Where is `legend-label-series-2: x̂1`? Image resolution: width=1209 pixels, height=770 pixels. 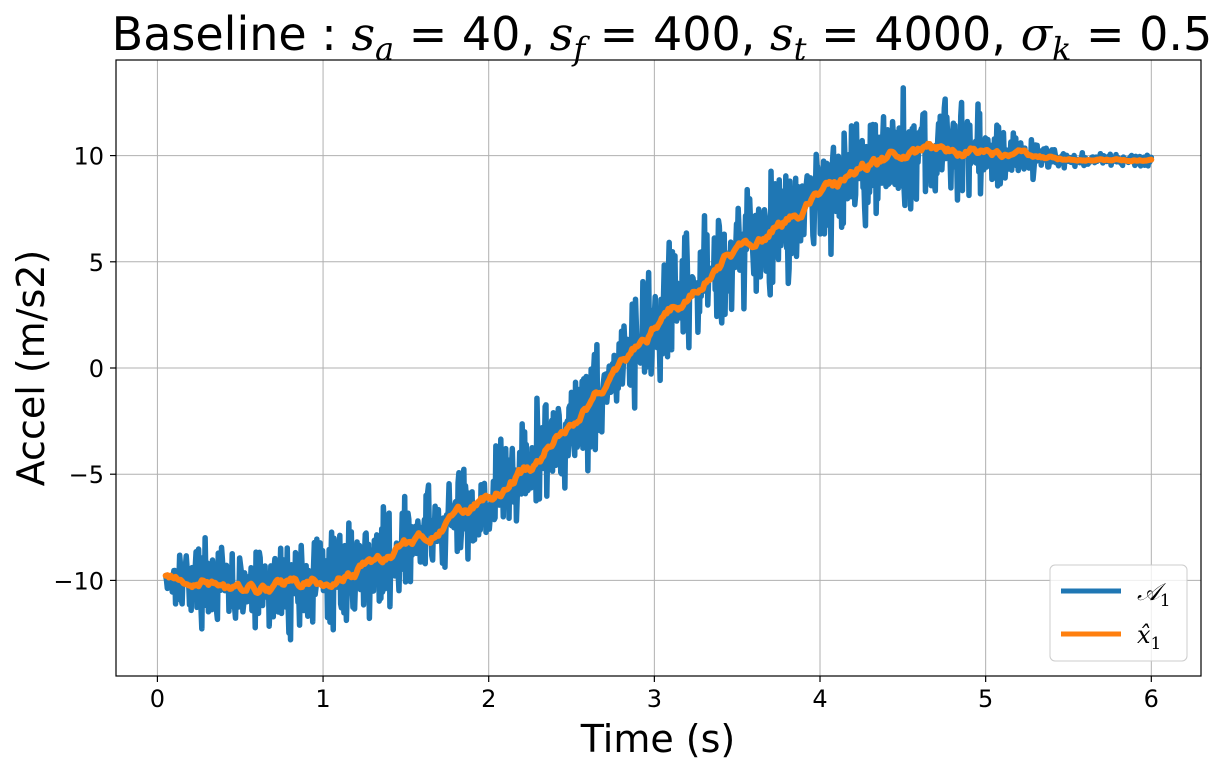 legend-label-series-2: x̂1 is located at coordinates (1149, 637).